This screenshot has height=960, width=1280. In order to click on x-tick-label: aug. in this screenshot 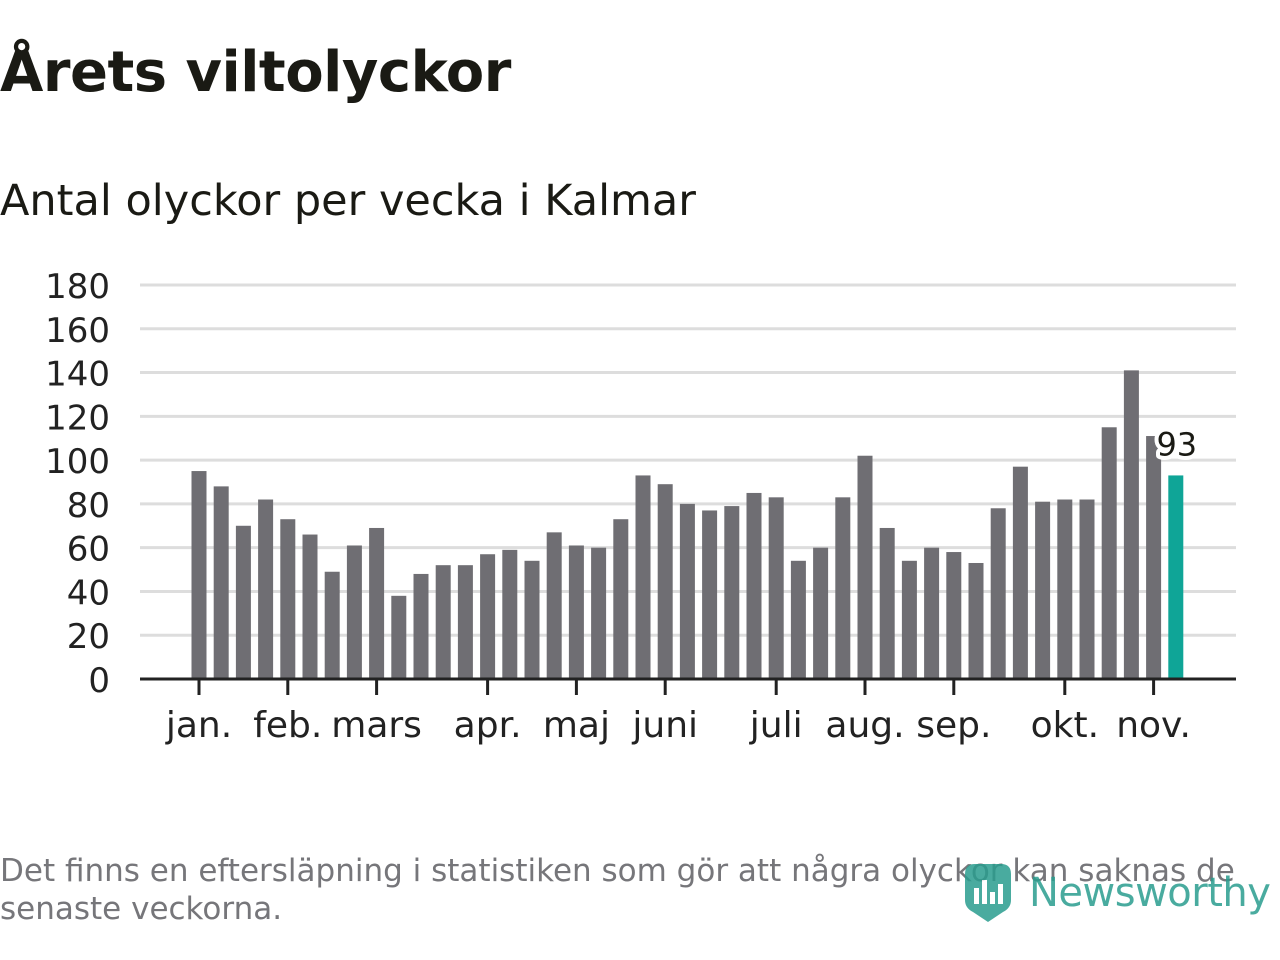, I will do `click(864, 725)`.